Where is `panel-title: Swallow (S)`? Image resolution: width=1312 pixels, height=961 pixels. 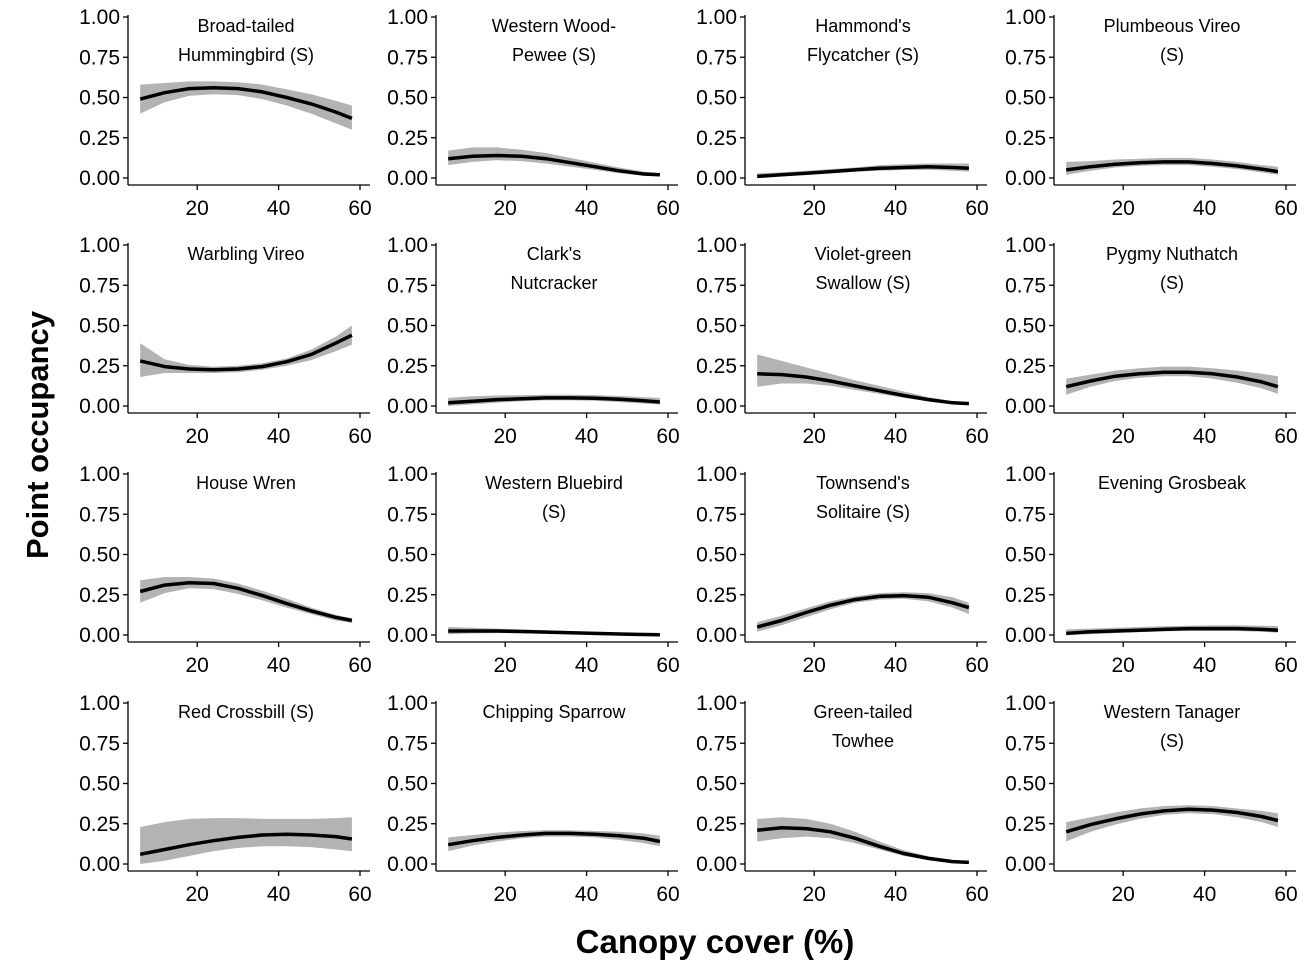
panel-title: Swallow (S) is located at coordinates (862, 283).